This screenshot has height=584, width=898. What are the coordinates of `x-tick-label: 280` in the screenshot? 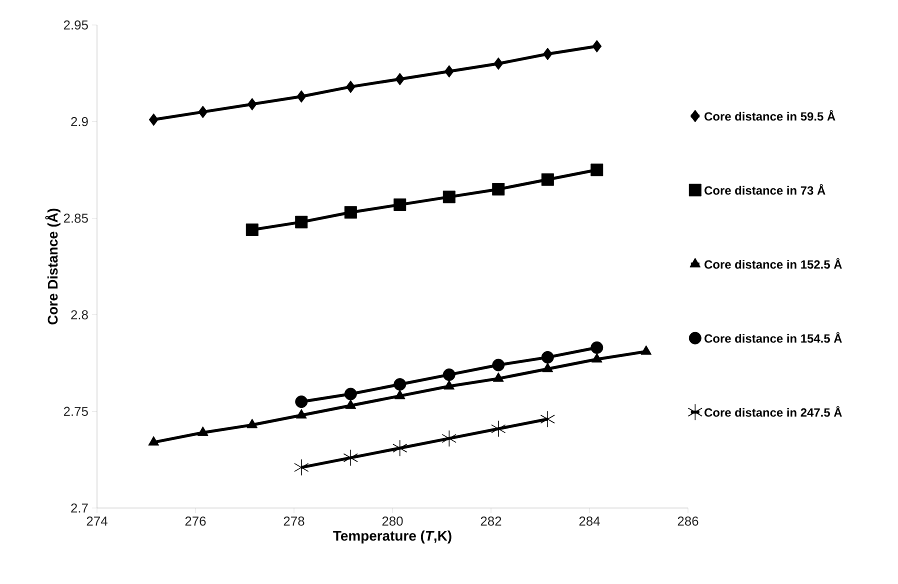 It's located at (392, 521).